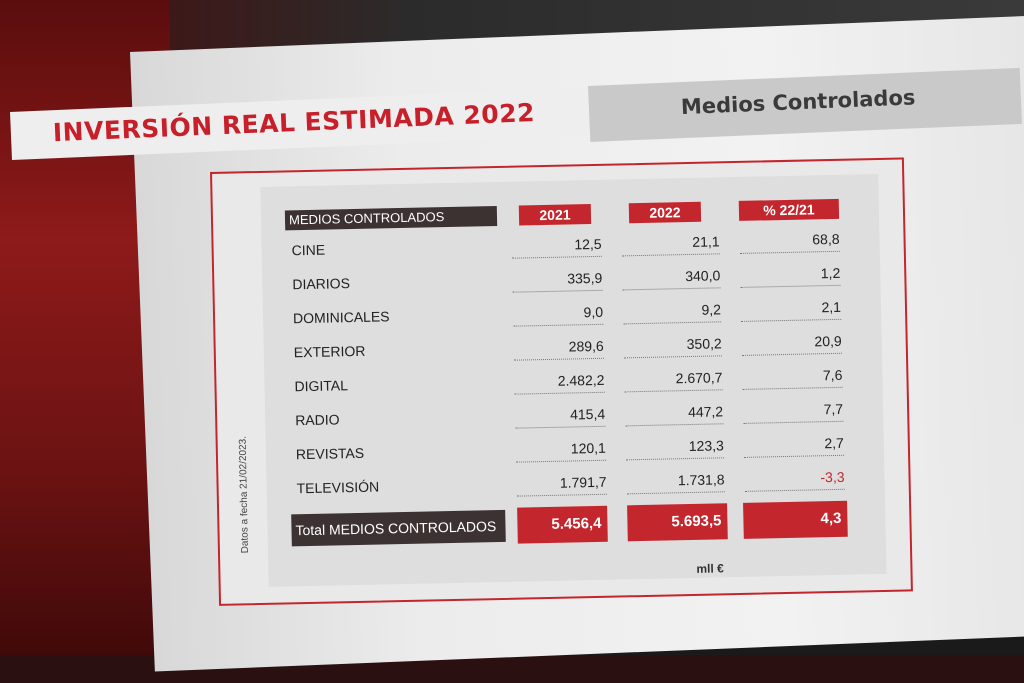 The image size is (1024, 683). What do you see at coordinates (558, 349) in the screenshot?
I see `value-2021: 289,6` at bounding box center [558, 349].